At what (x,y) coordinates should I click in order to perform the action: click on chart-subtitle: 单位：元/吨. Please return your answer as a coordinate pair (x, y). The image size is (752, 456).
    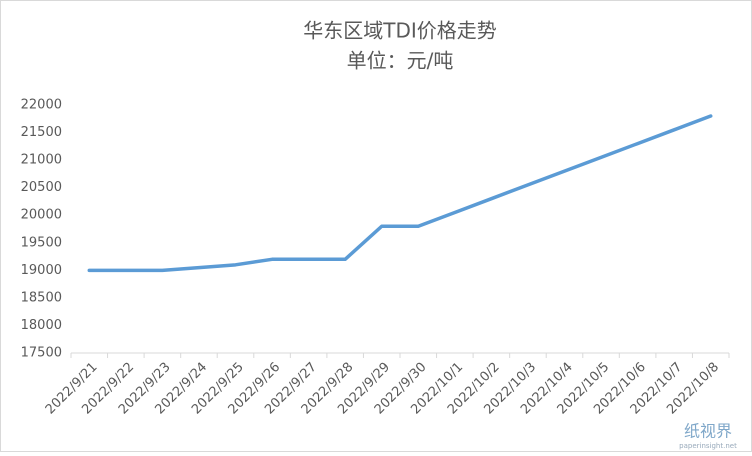
    Looking at the image, I should click on (400, 61).